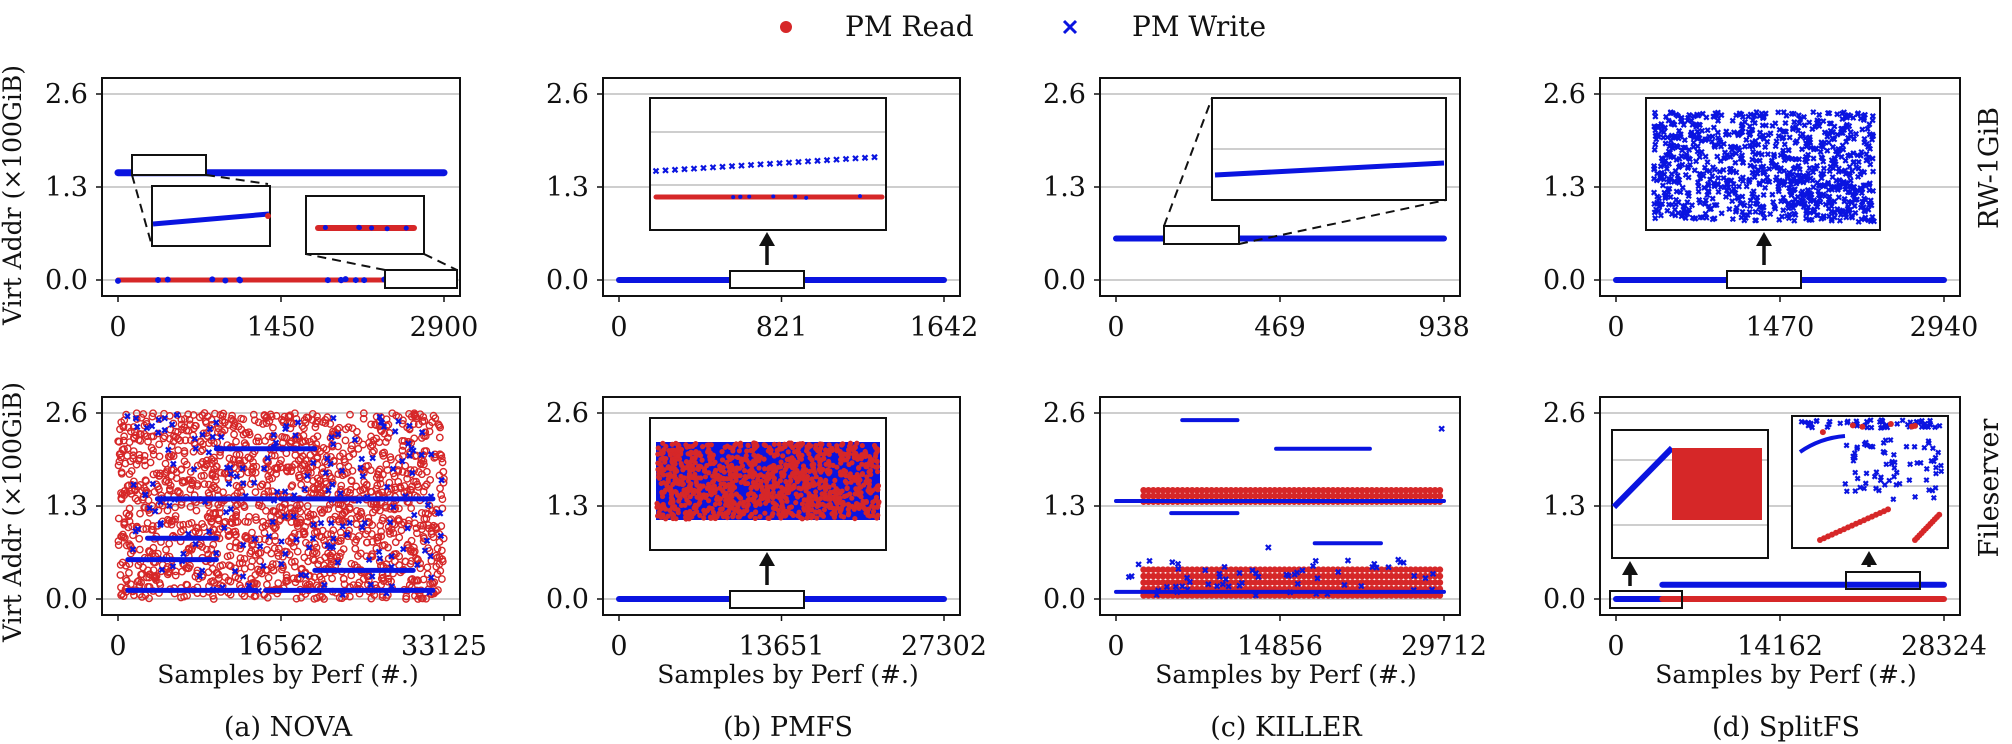 The image size is (2012, 744). Describe the element at coordinates (786, 27) in the screenshot. I see `legend-read-marker` at that location.